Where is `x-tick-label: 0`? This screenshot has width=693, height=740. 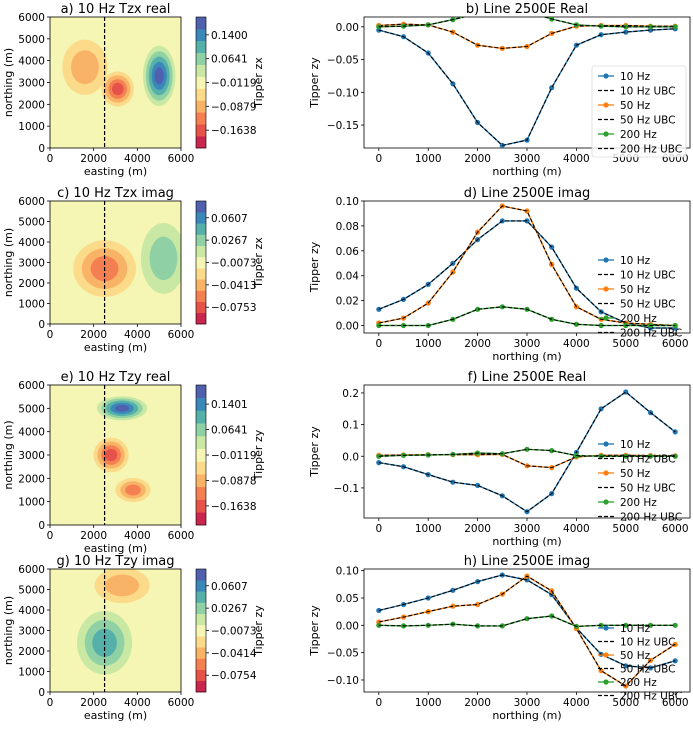 x-tick-label: 0 is located at coordinates (378, 703).